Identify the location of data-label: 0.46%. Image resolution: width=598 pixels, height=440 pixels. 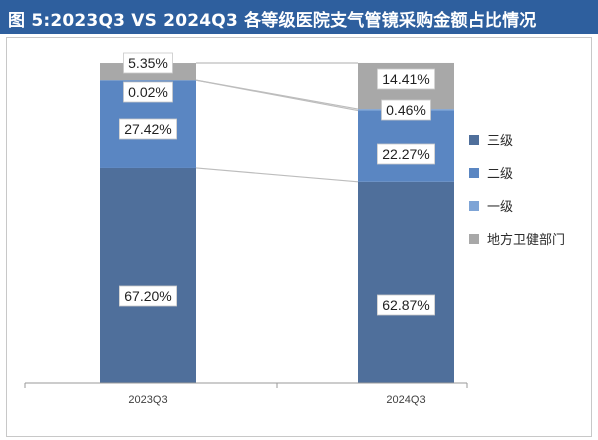
(406, 110).